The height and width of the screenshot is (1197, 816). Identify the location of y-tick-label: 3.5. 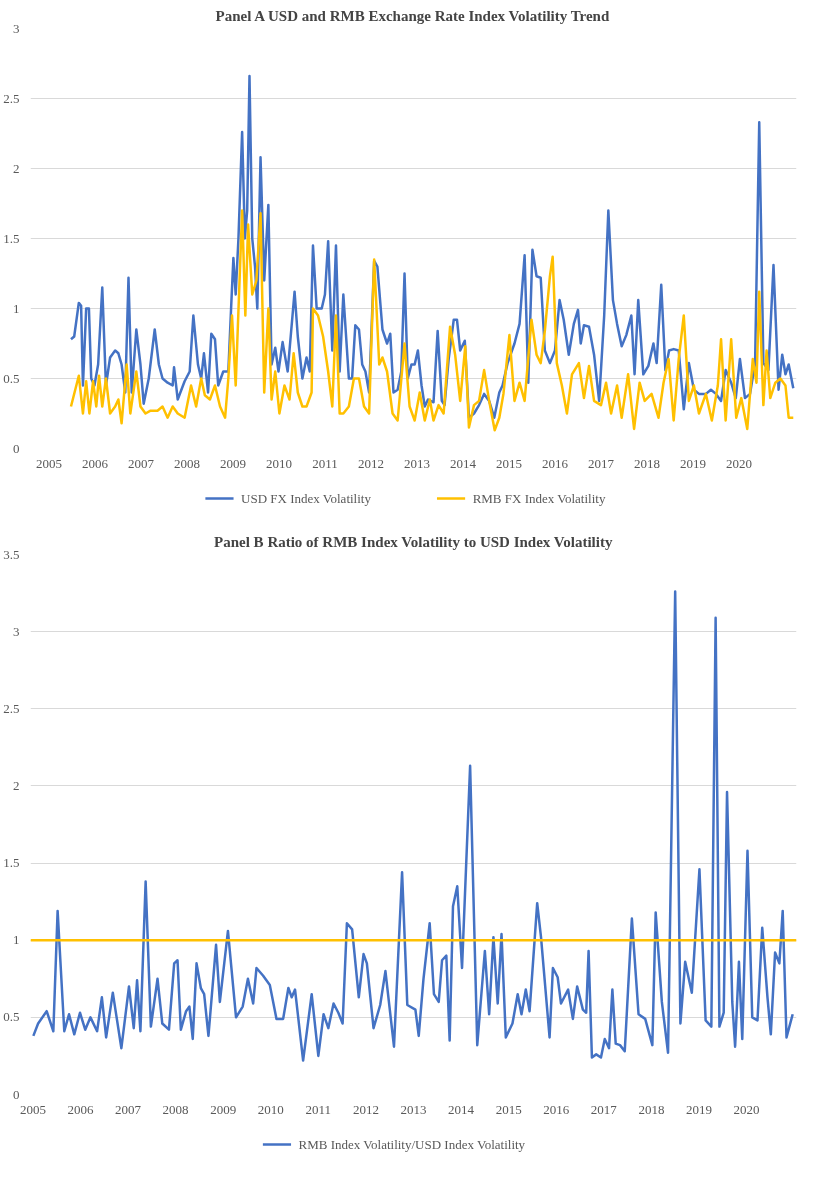
(11, 554).